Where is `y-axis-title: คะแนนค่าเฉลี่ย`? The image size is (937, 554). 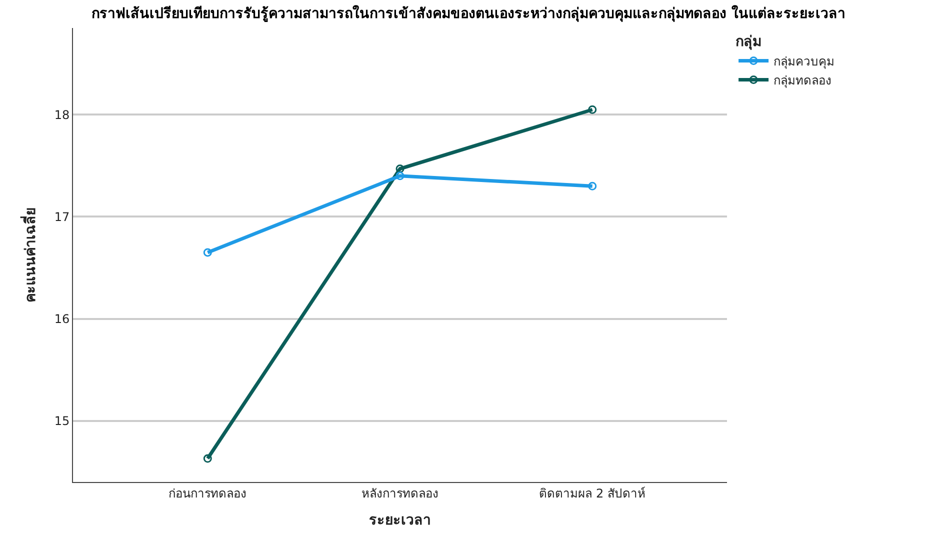 y-axis-title: คะแนนค่าเฉลี่ย is located at coordinates (29, 255).